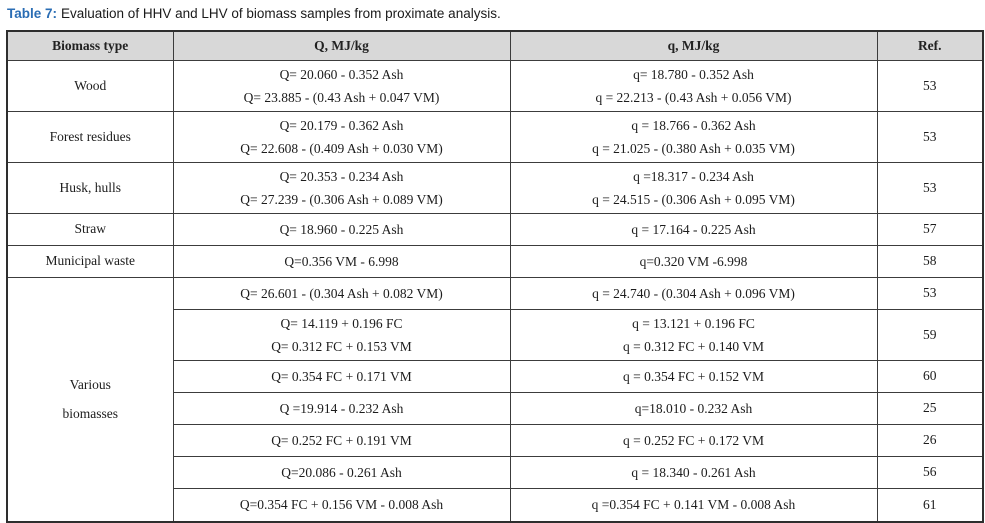 The image size is (985, 523). I want to click on lhv-formula-cell: q = 18.340 - 0.261 Ash, so click(693, 472).